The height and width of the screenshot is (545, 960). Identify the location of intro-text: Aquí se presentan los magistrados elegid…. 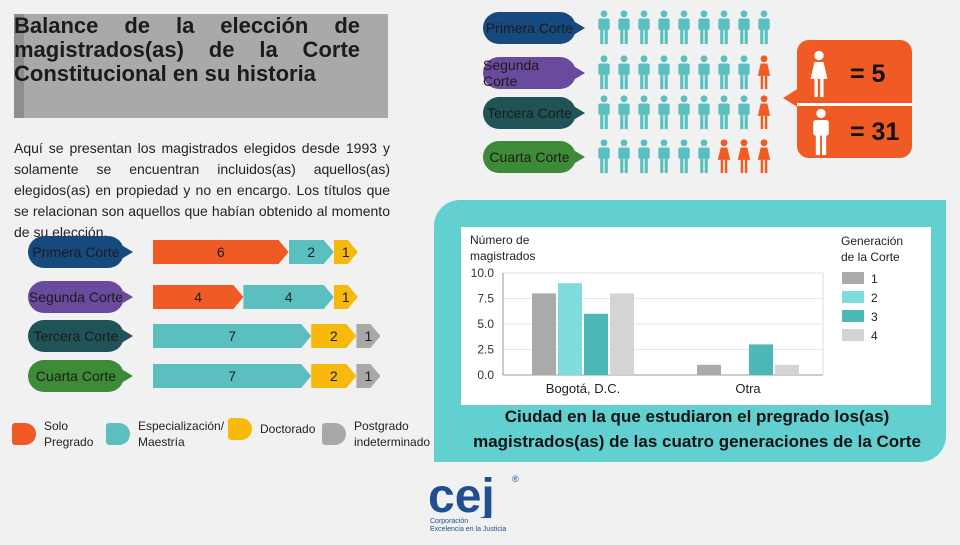
(202, 190).